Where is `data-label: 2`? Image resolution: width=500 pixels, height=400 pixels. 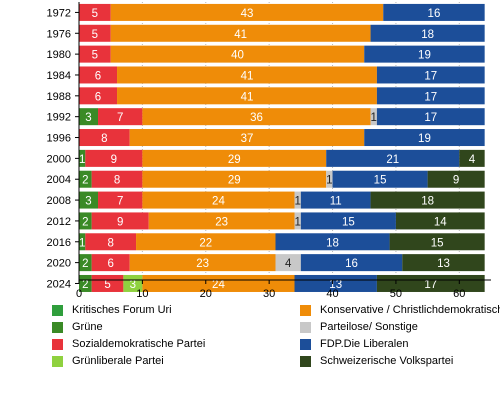
data-label: 2 is located at coordinates (85, 181).